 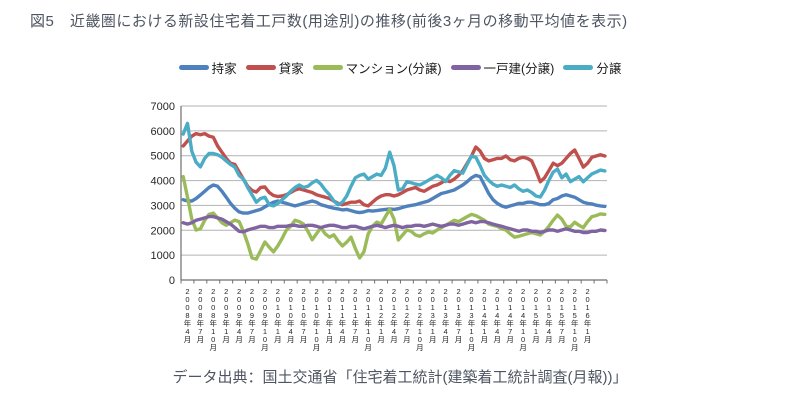 What do you see at coordinates (291, 69) in the screenshot?
I see `legend-label-kashiya: 貸家` at bounding box center [291, 69].